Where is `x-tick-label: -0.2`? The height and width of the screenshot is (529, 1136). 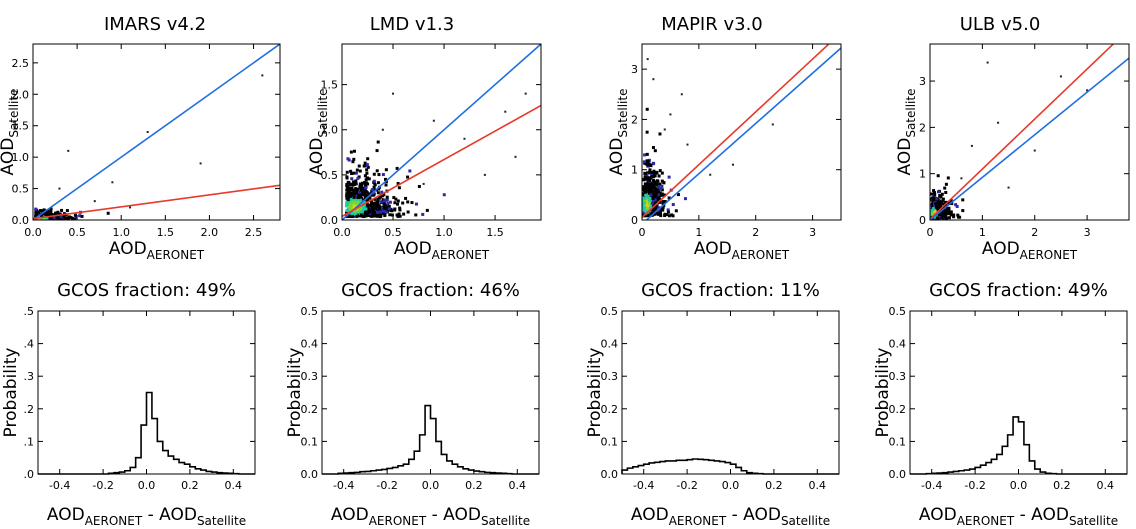
x-tick-label: -0.2 is located at coordinates (974, 485).